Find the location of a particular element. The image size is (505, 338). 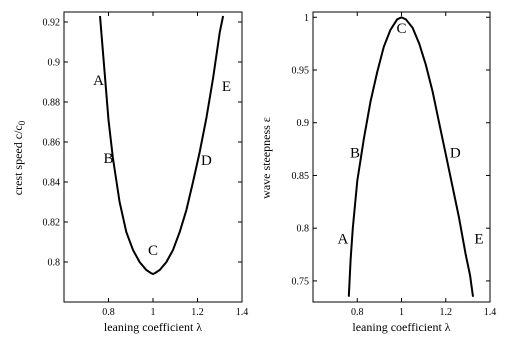

y-axis-title-subscript: 0 is located at coordinates (22, 122).